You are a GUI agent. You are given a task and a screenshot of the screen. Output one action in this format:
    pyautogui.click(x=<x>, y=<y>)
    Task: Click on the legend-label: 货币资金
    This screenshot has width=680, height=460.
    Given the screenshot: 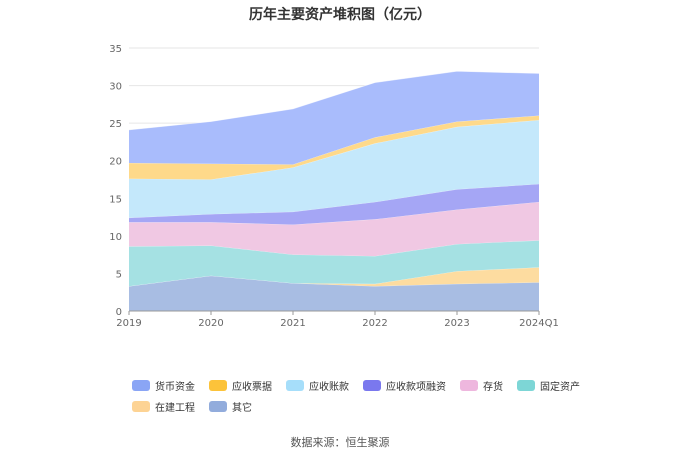 What is the action you would take?
    pyautogui.click(x=175, y=387)
    